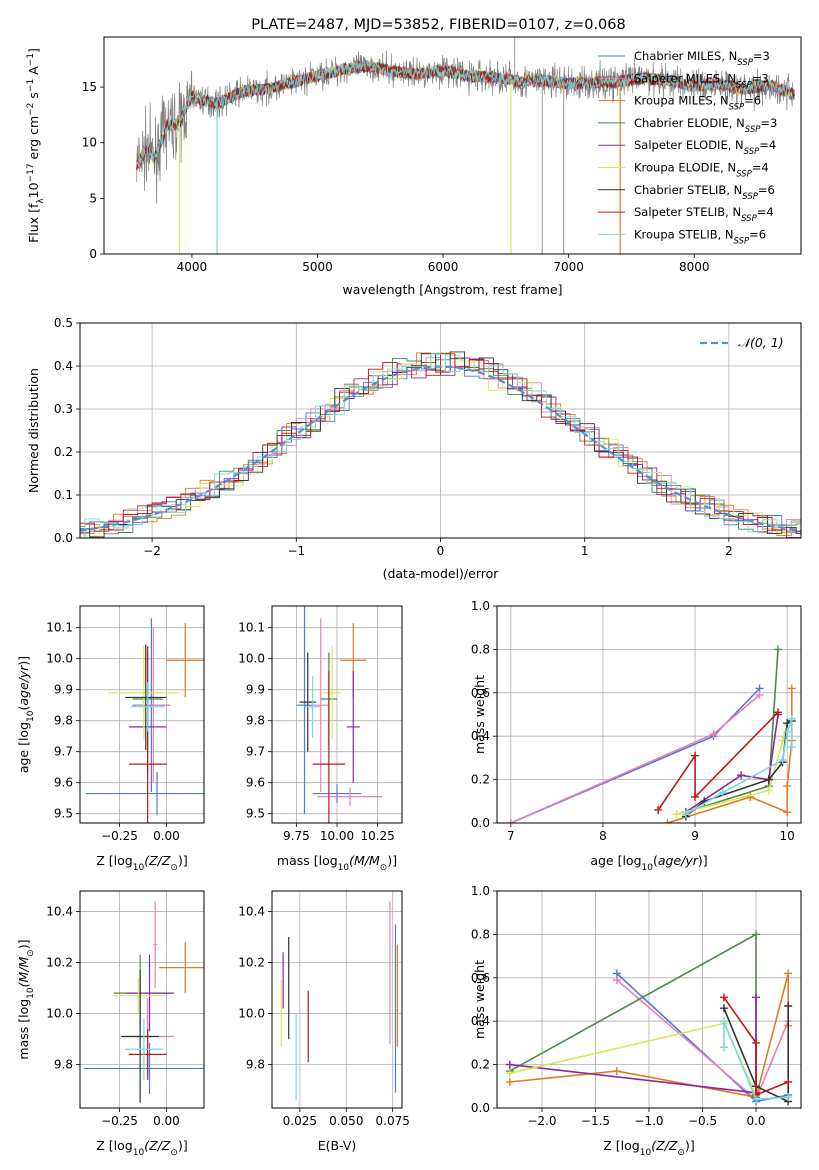  Describe the element at coordinates (767, 145) in the screenshot. I see `legend-label-suffix: =4` at that location.